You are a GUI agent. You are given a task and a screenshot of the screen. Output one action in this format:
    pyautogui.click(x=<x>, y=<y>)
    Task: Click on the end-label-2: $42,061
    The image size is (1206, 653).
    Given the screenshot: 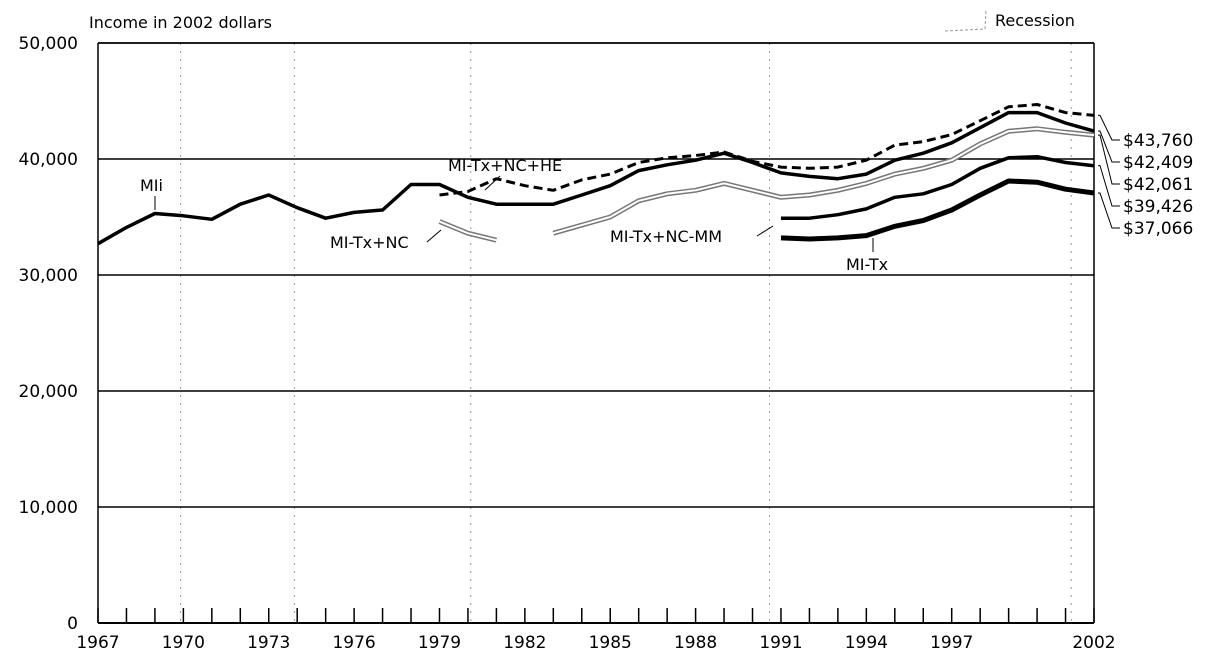 What is the action you would take?
    pyautogui.click(x=1158, y=185)
    